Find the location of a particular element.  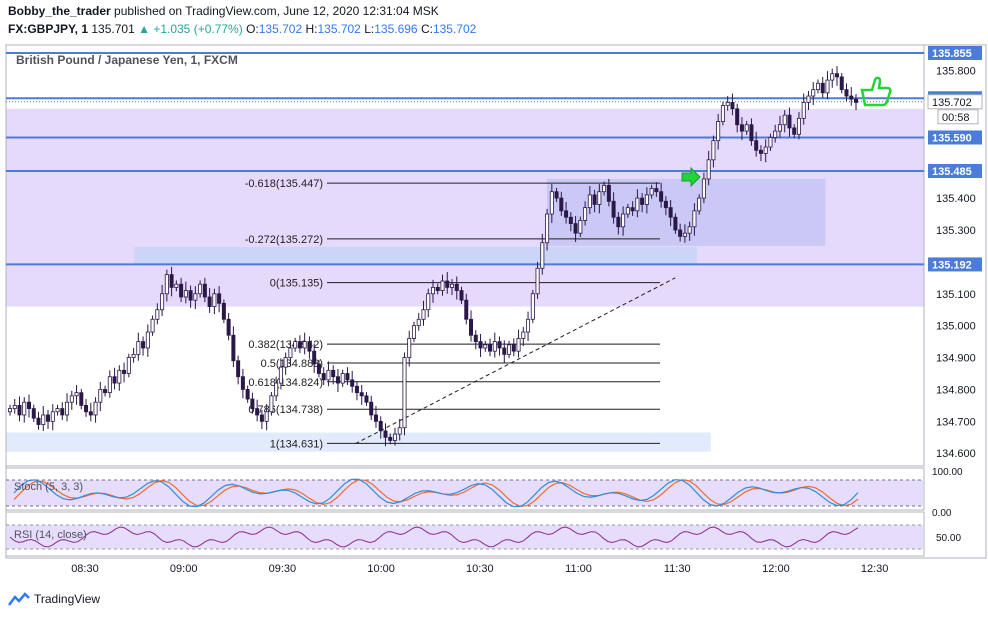

overlay-layer is located at coordinates (786, 132).